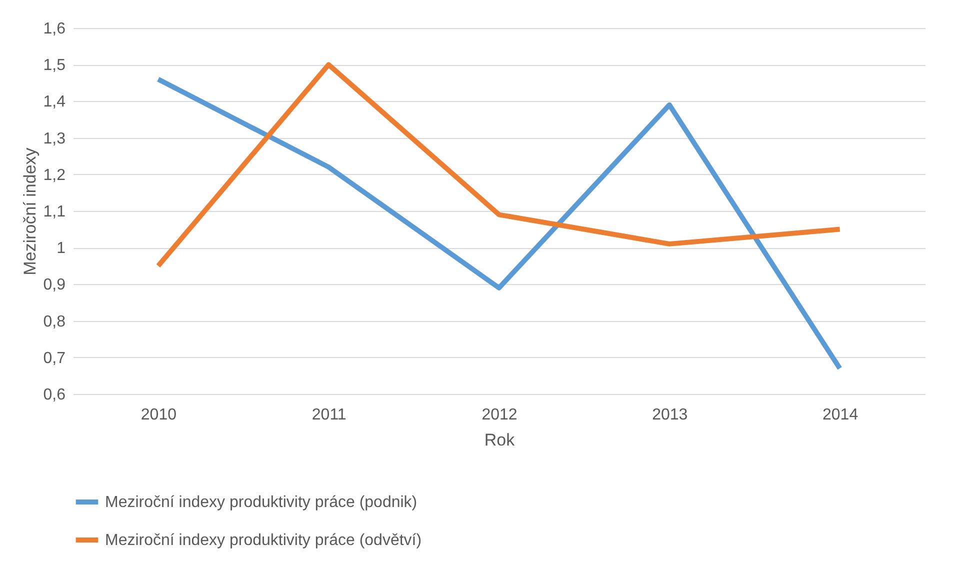  I want to click on y-tick-label: 0,6, so click(54, 395).